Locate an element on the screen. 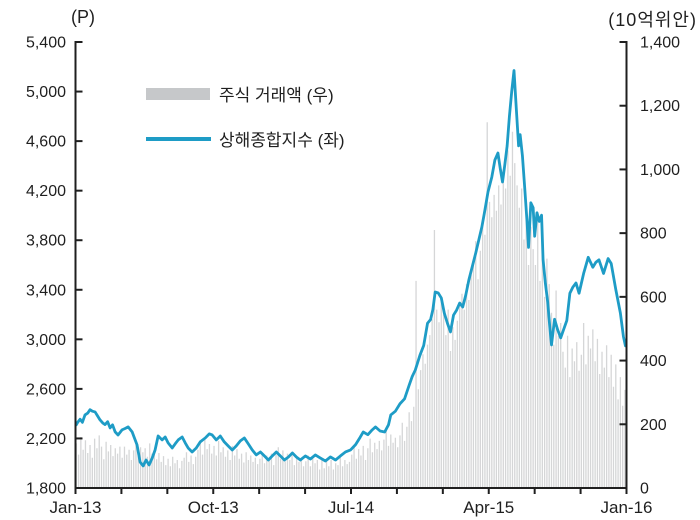 Image resolution: width=700 pixels, height=520 pixels. left-axis-tick-label: 5,000 is located at coordinates (46, 92).